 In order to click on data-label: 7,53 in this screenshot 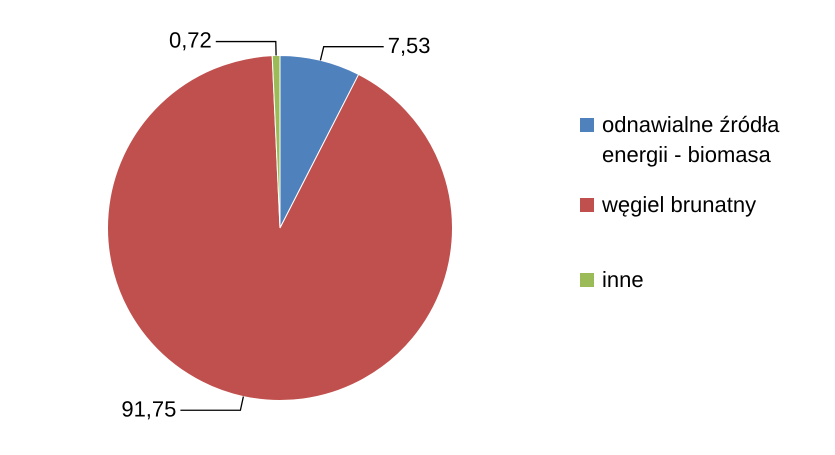, I will do `click(409, 45)`.